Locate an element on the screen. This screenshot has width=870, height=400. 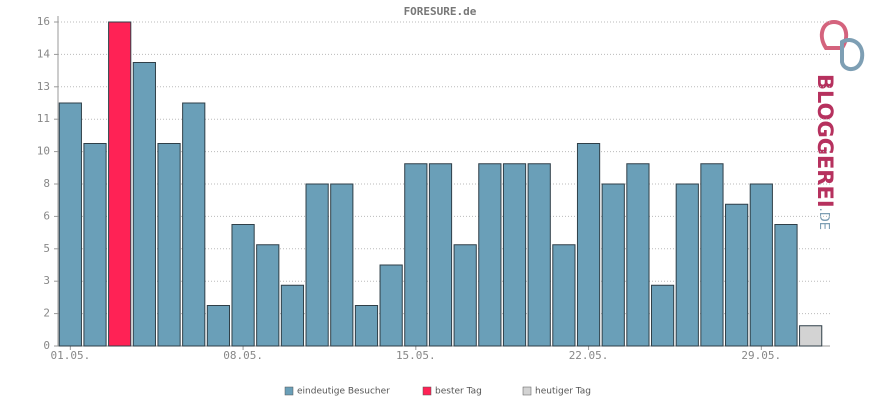
y-tick-label: 11 is located at coordinates (43, 118).